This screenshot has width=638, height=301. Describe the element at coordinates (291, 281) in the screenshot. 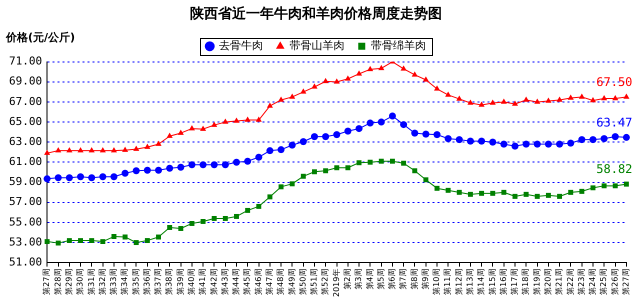

I see `x-tick-label: 第49周` at that location.